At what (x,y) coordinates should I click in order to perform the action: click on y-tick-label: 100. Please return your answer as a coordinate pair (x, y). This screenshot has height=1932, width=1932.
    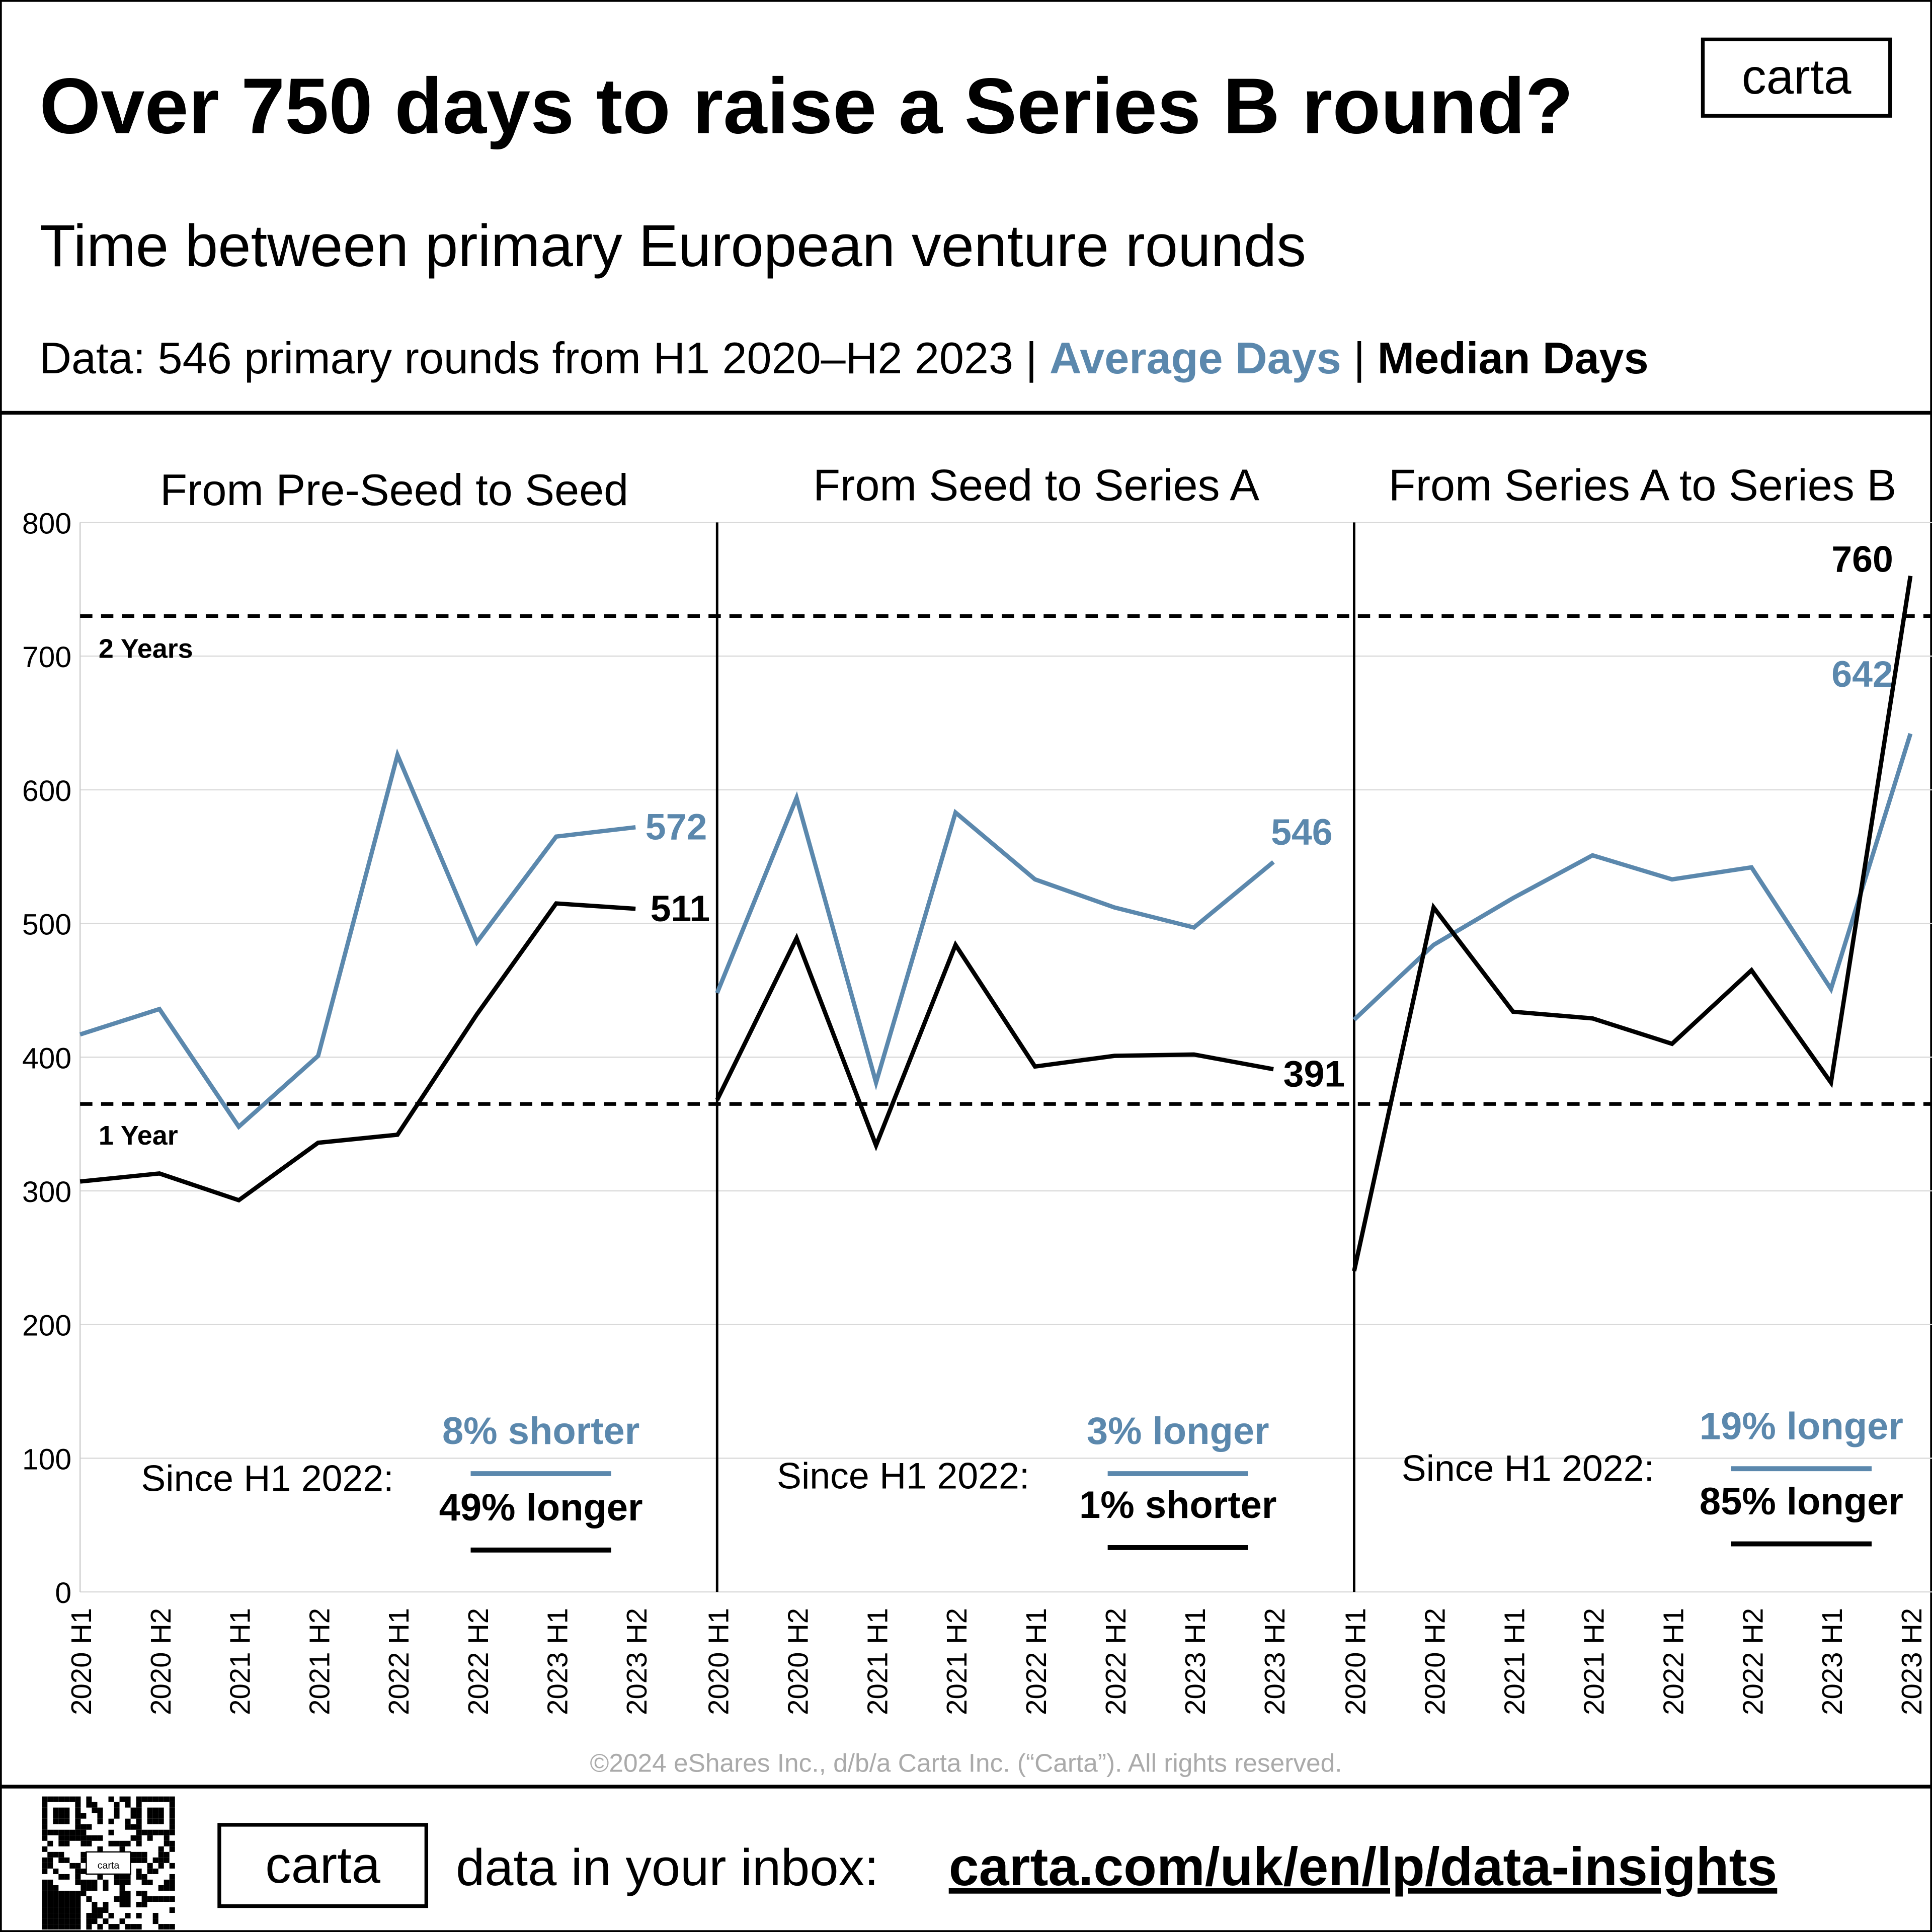
    Looking at the image, I should click on (47, 1460).